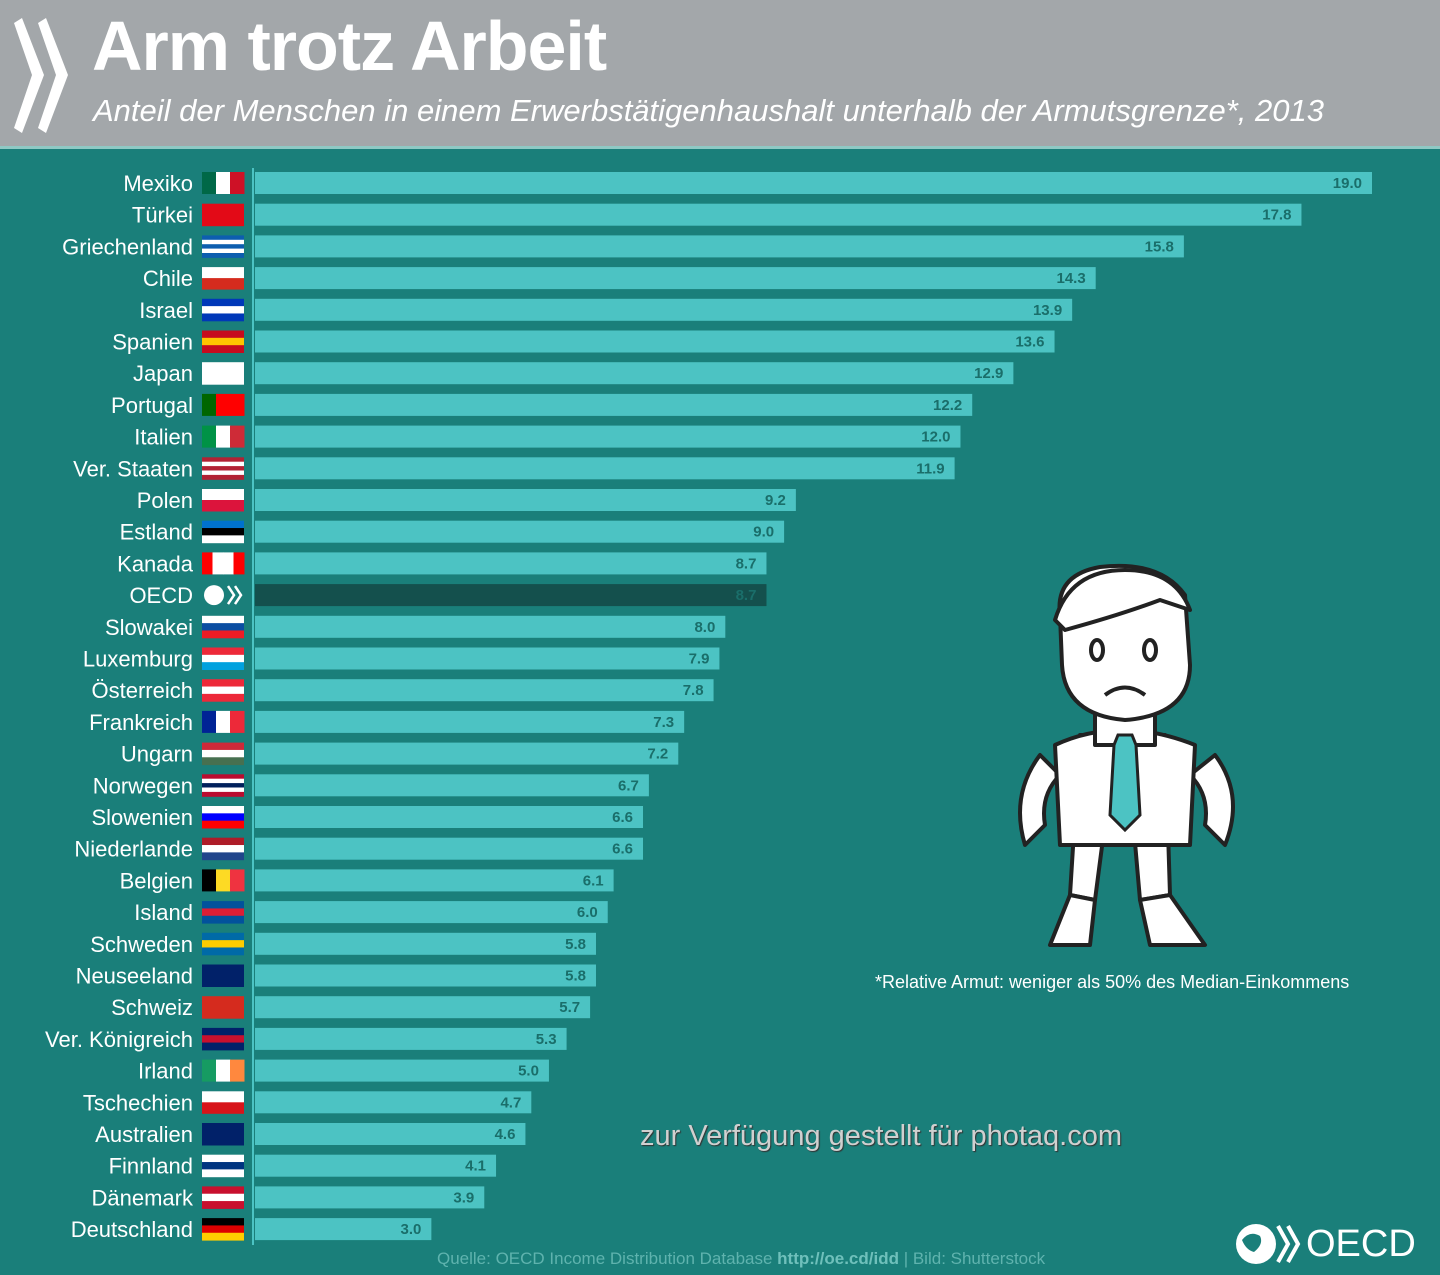 Image resolution: width=1440 pixels, height=1275 pixels. Describe the element at coordinates (569, 1007) in the screenshot. I see `data-label-26: 5.7` at that location.